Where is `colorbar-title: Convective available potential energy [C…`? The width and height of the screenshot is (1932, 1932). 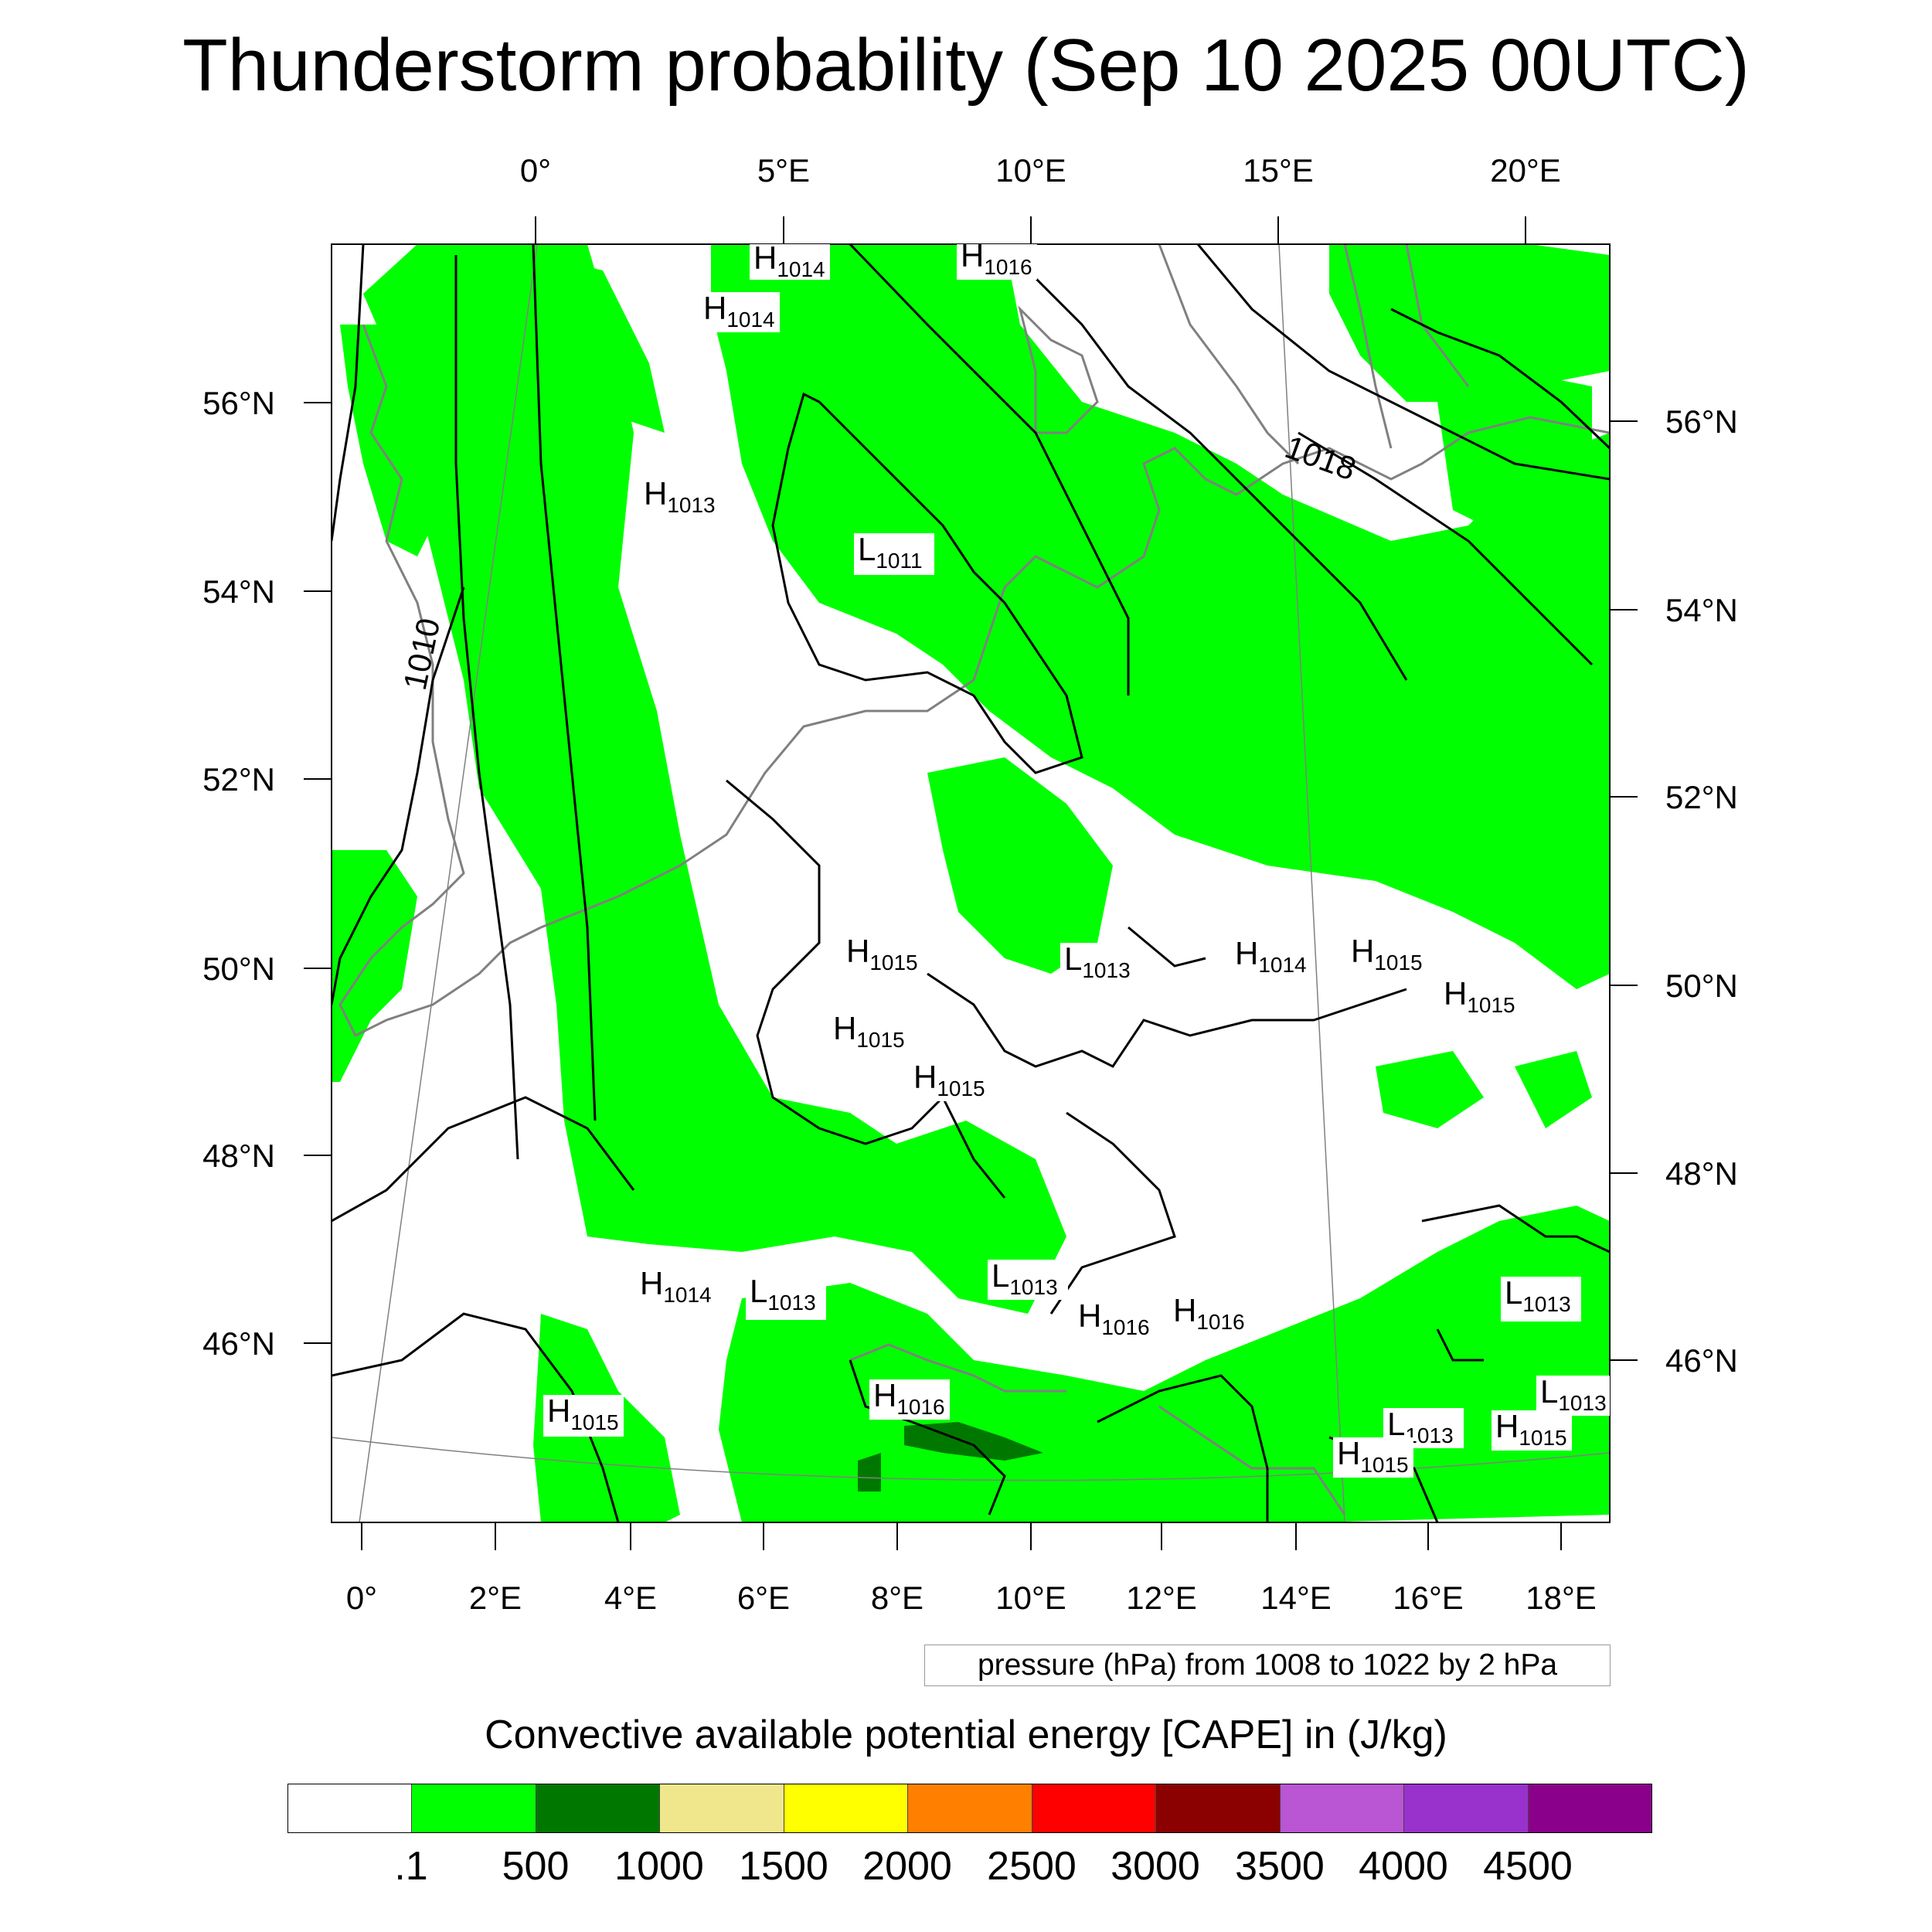
colorbar-title: Convective available potential energy [C… is located at coordinates (966, 1735).